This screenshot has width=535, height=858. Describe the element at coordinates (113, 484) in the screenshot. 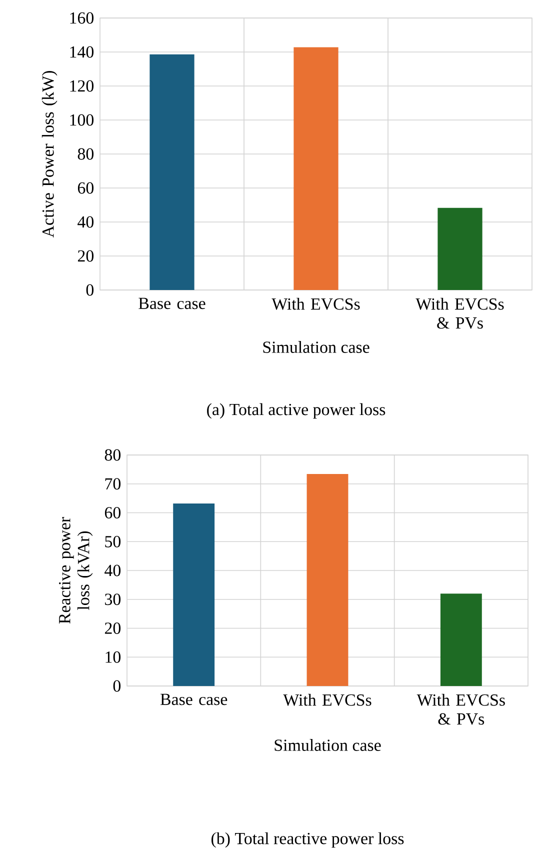

I see `y-tick-label: 70` at that location.